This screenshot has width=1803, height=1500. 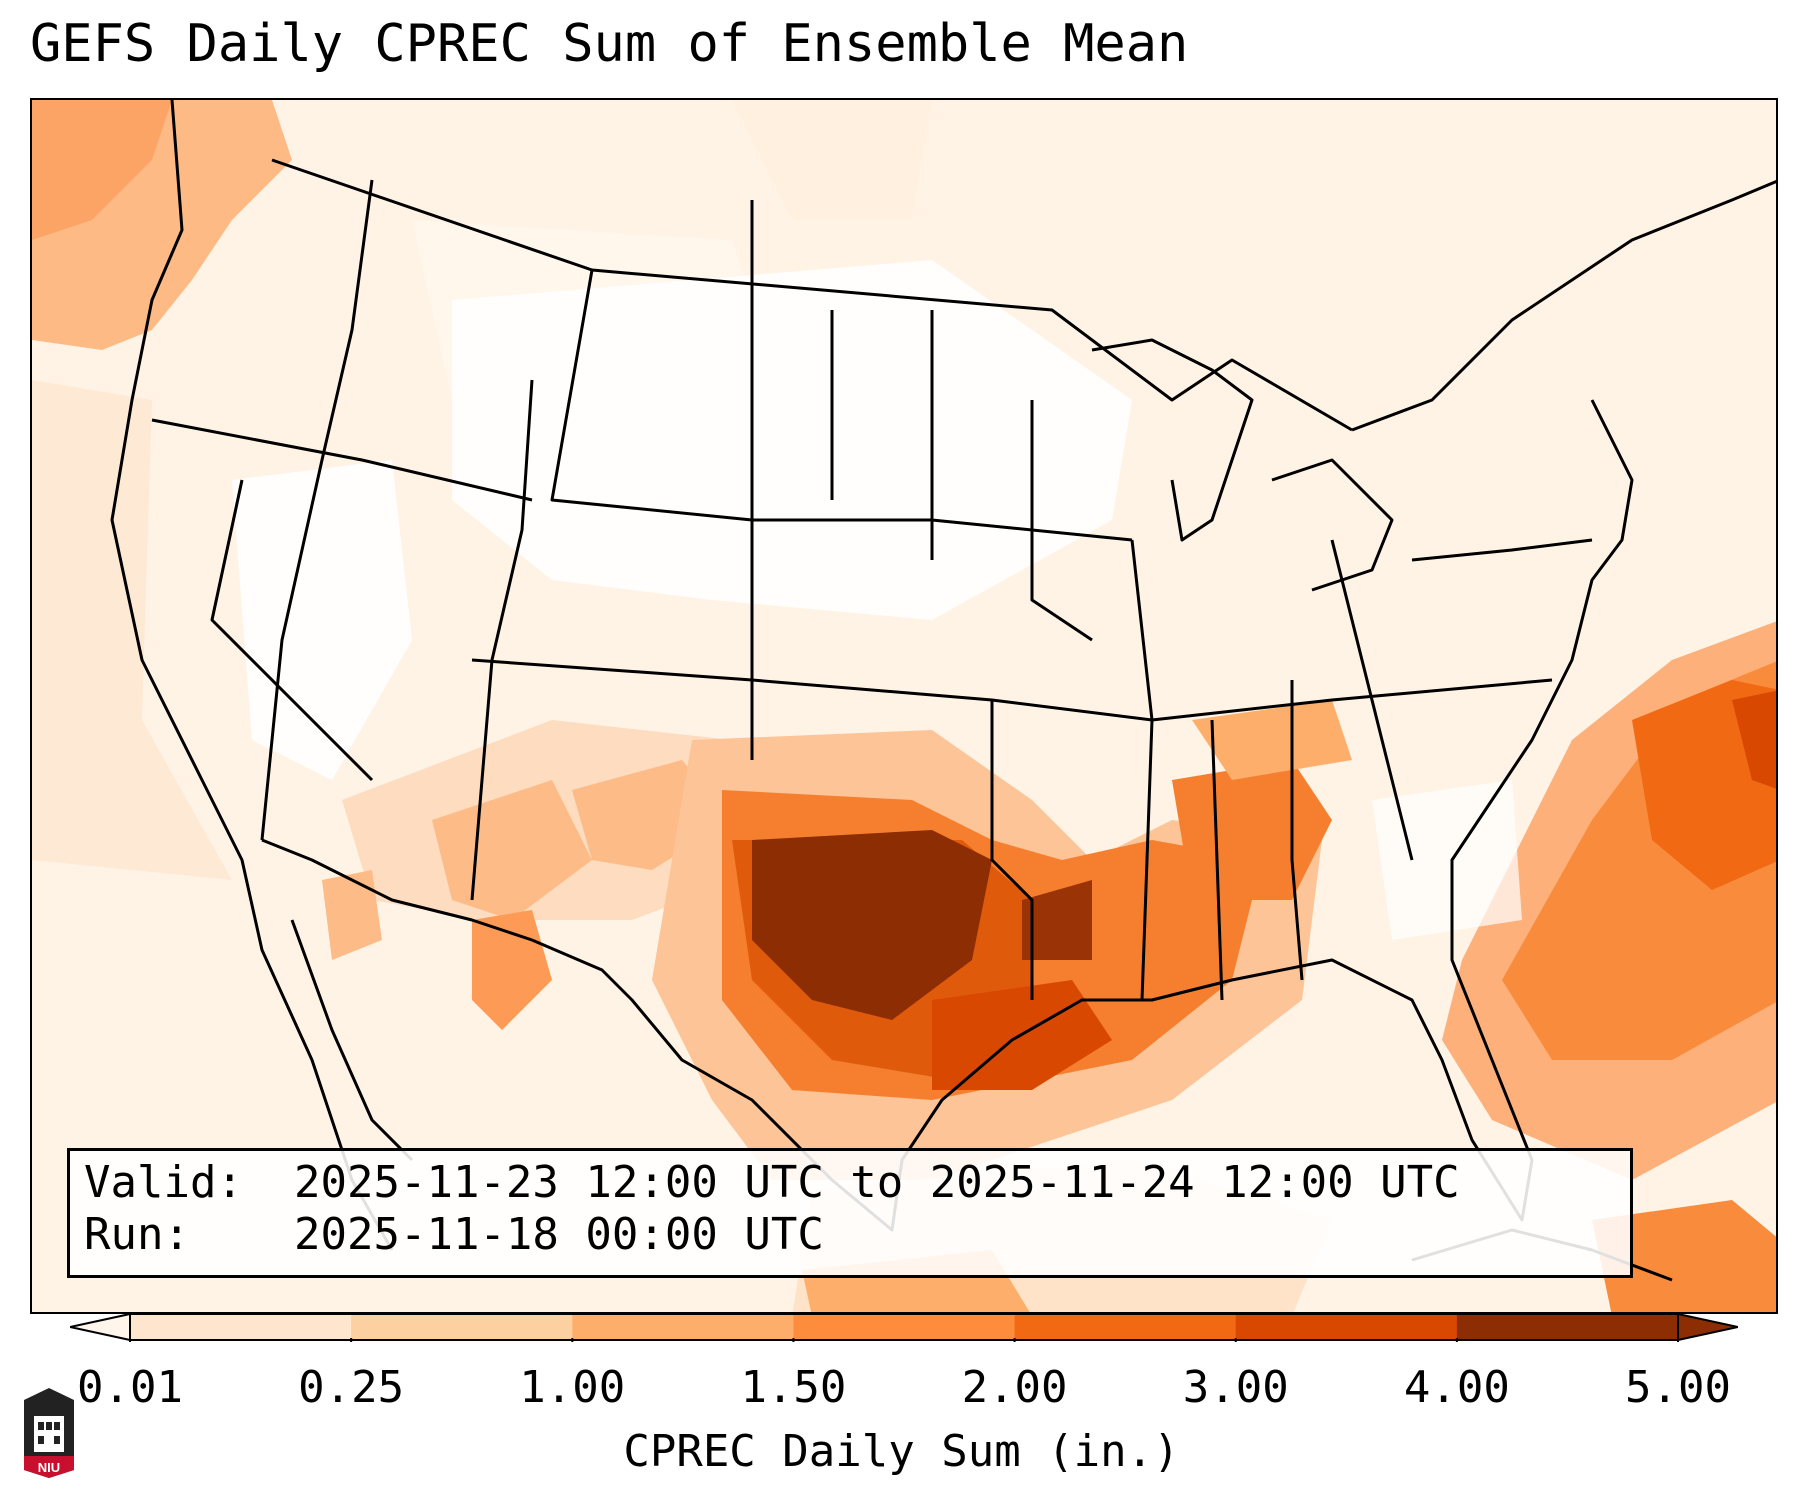 What do you see at coordinates (351, 1387) in the screenshot?
I see `colorbar-tick-label: 0.25` at bounding box center [351, 1387].